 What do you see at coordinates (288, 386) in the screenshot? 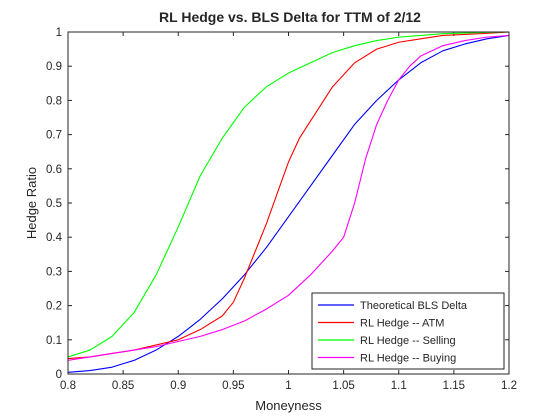
I see `x-tick-label: 1` at bounding box center [288, 386].